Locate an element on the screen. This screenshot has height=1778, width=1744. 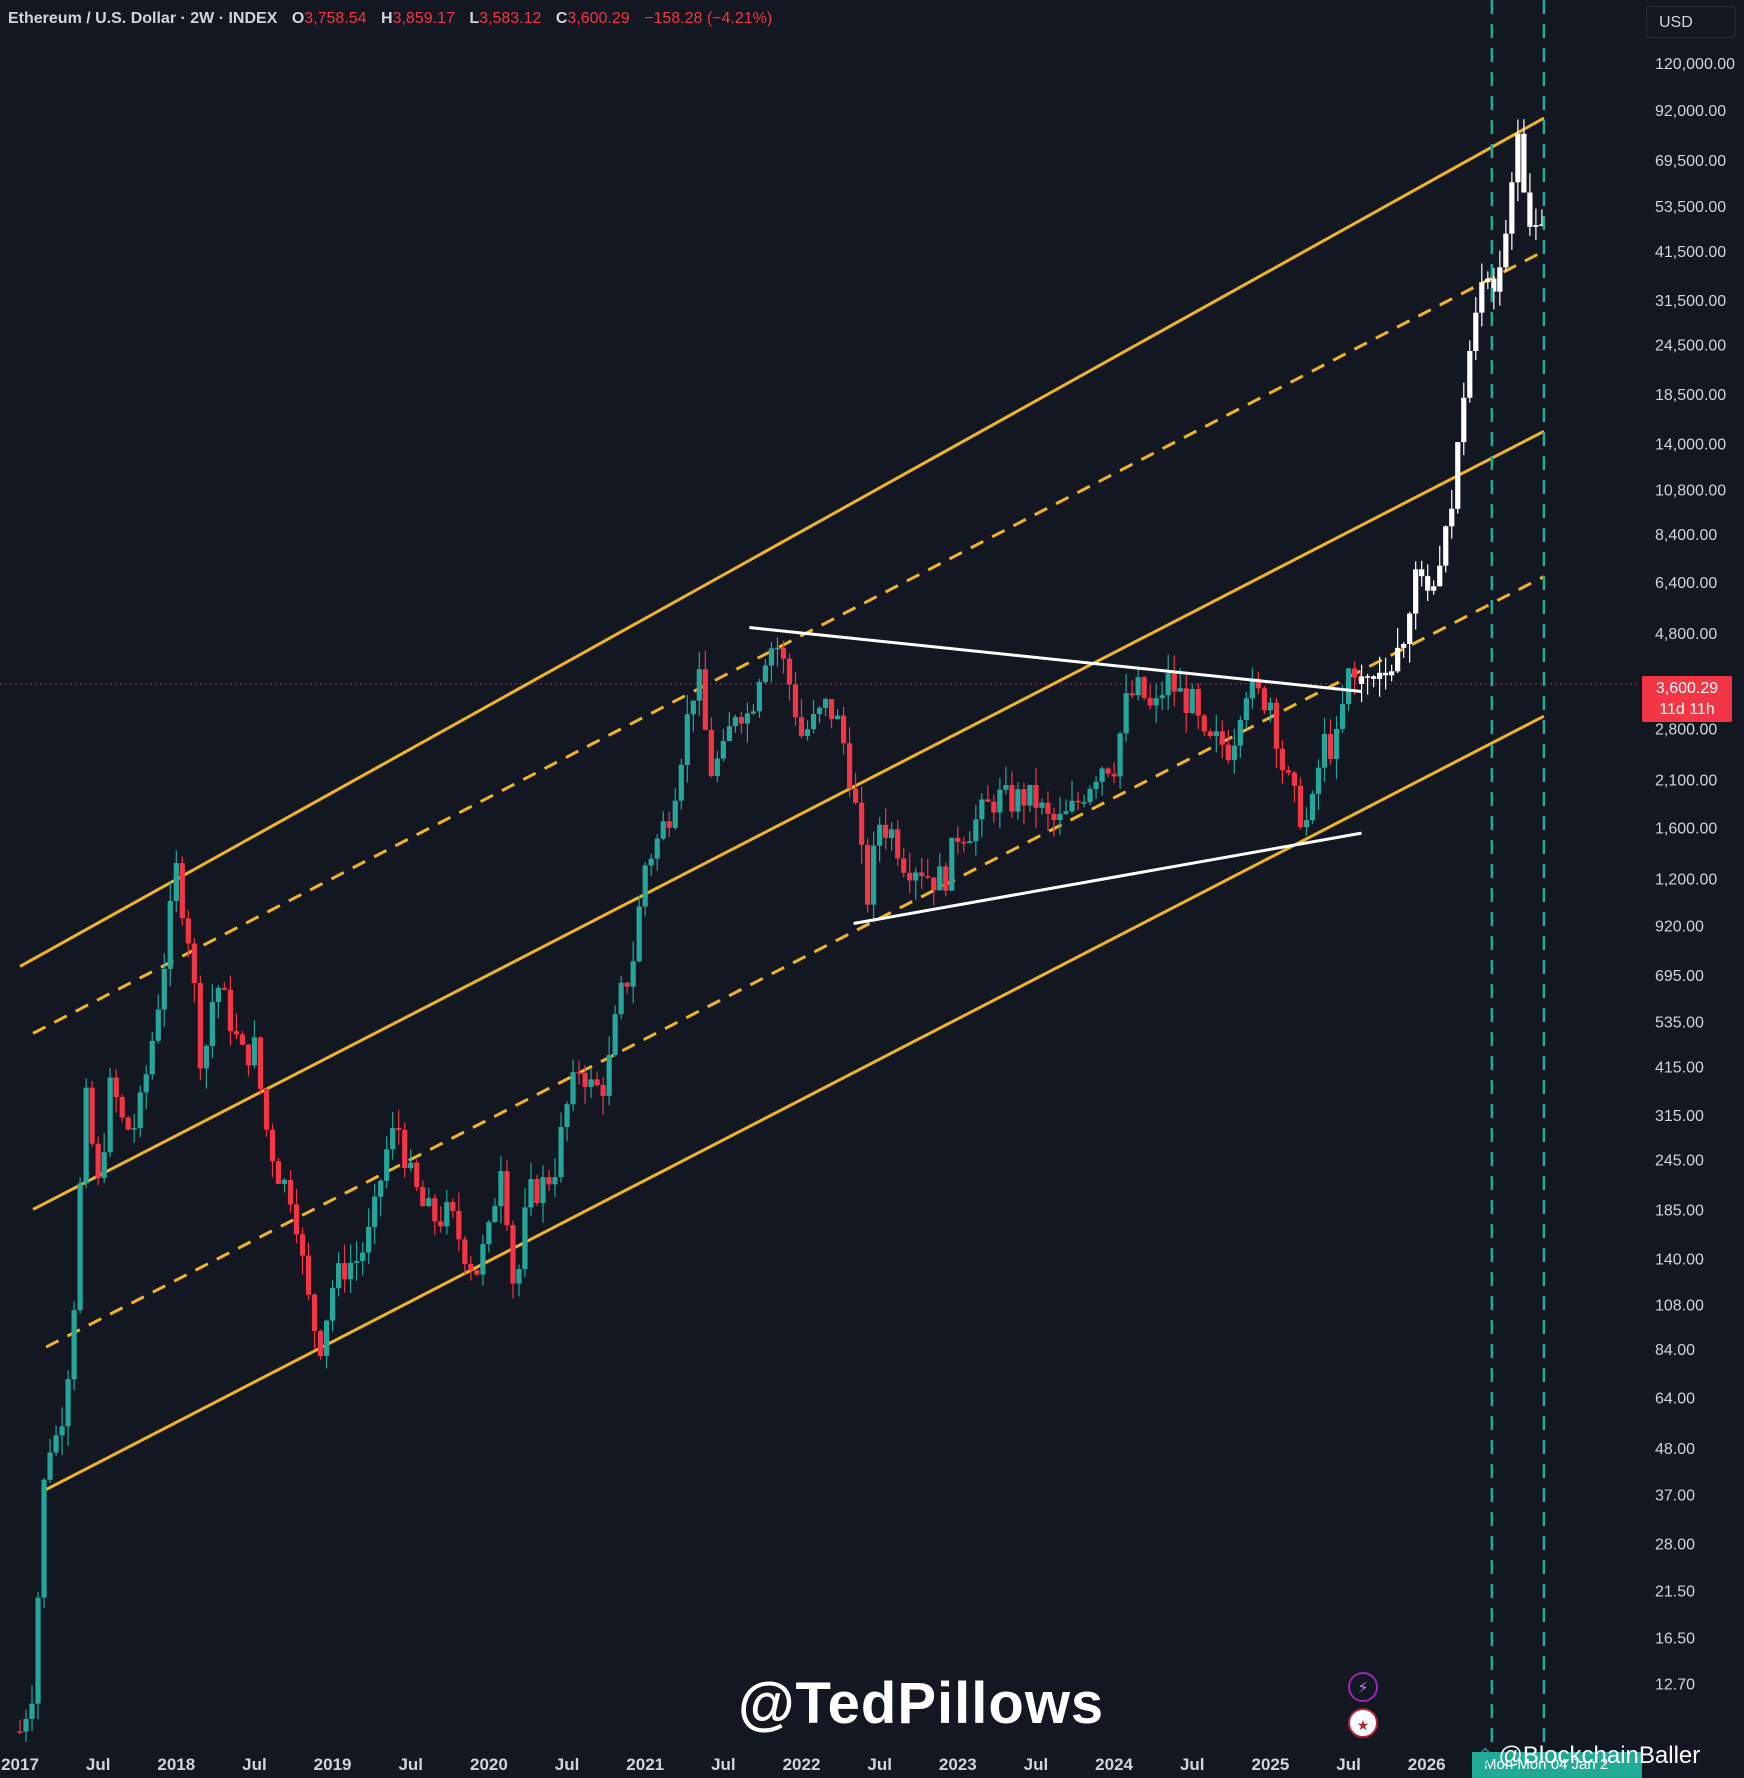
currency-selector: USD is located at coordinates (1691, 22).